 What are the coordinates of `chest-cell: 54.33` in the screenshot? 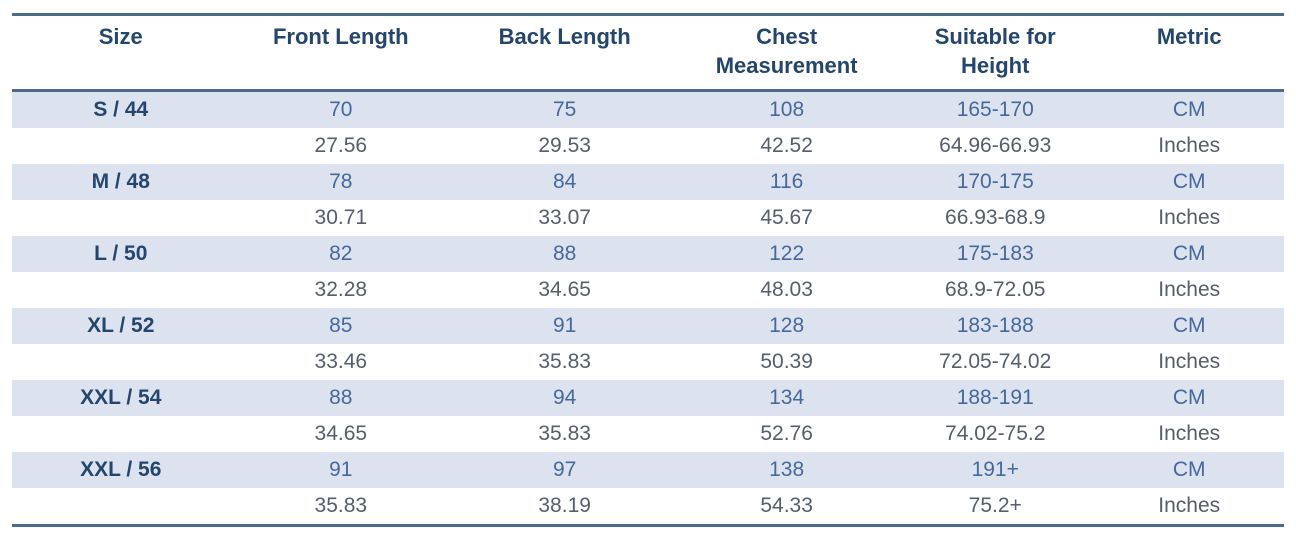 It's located at (787, 507).